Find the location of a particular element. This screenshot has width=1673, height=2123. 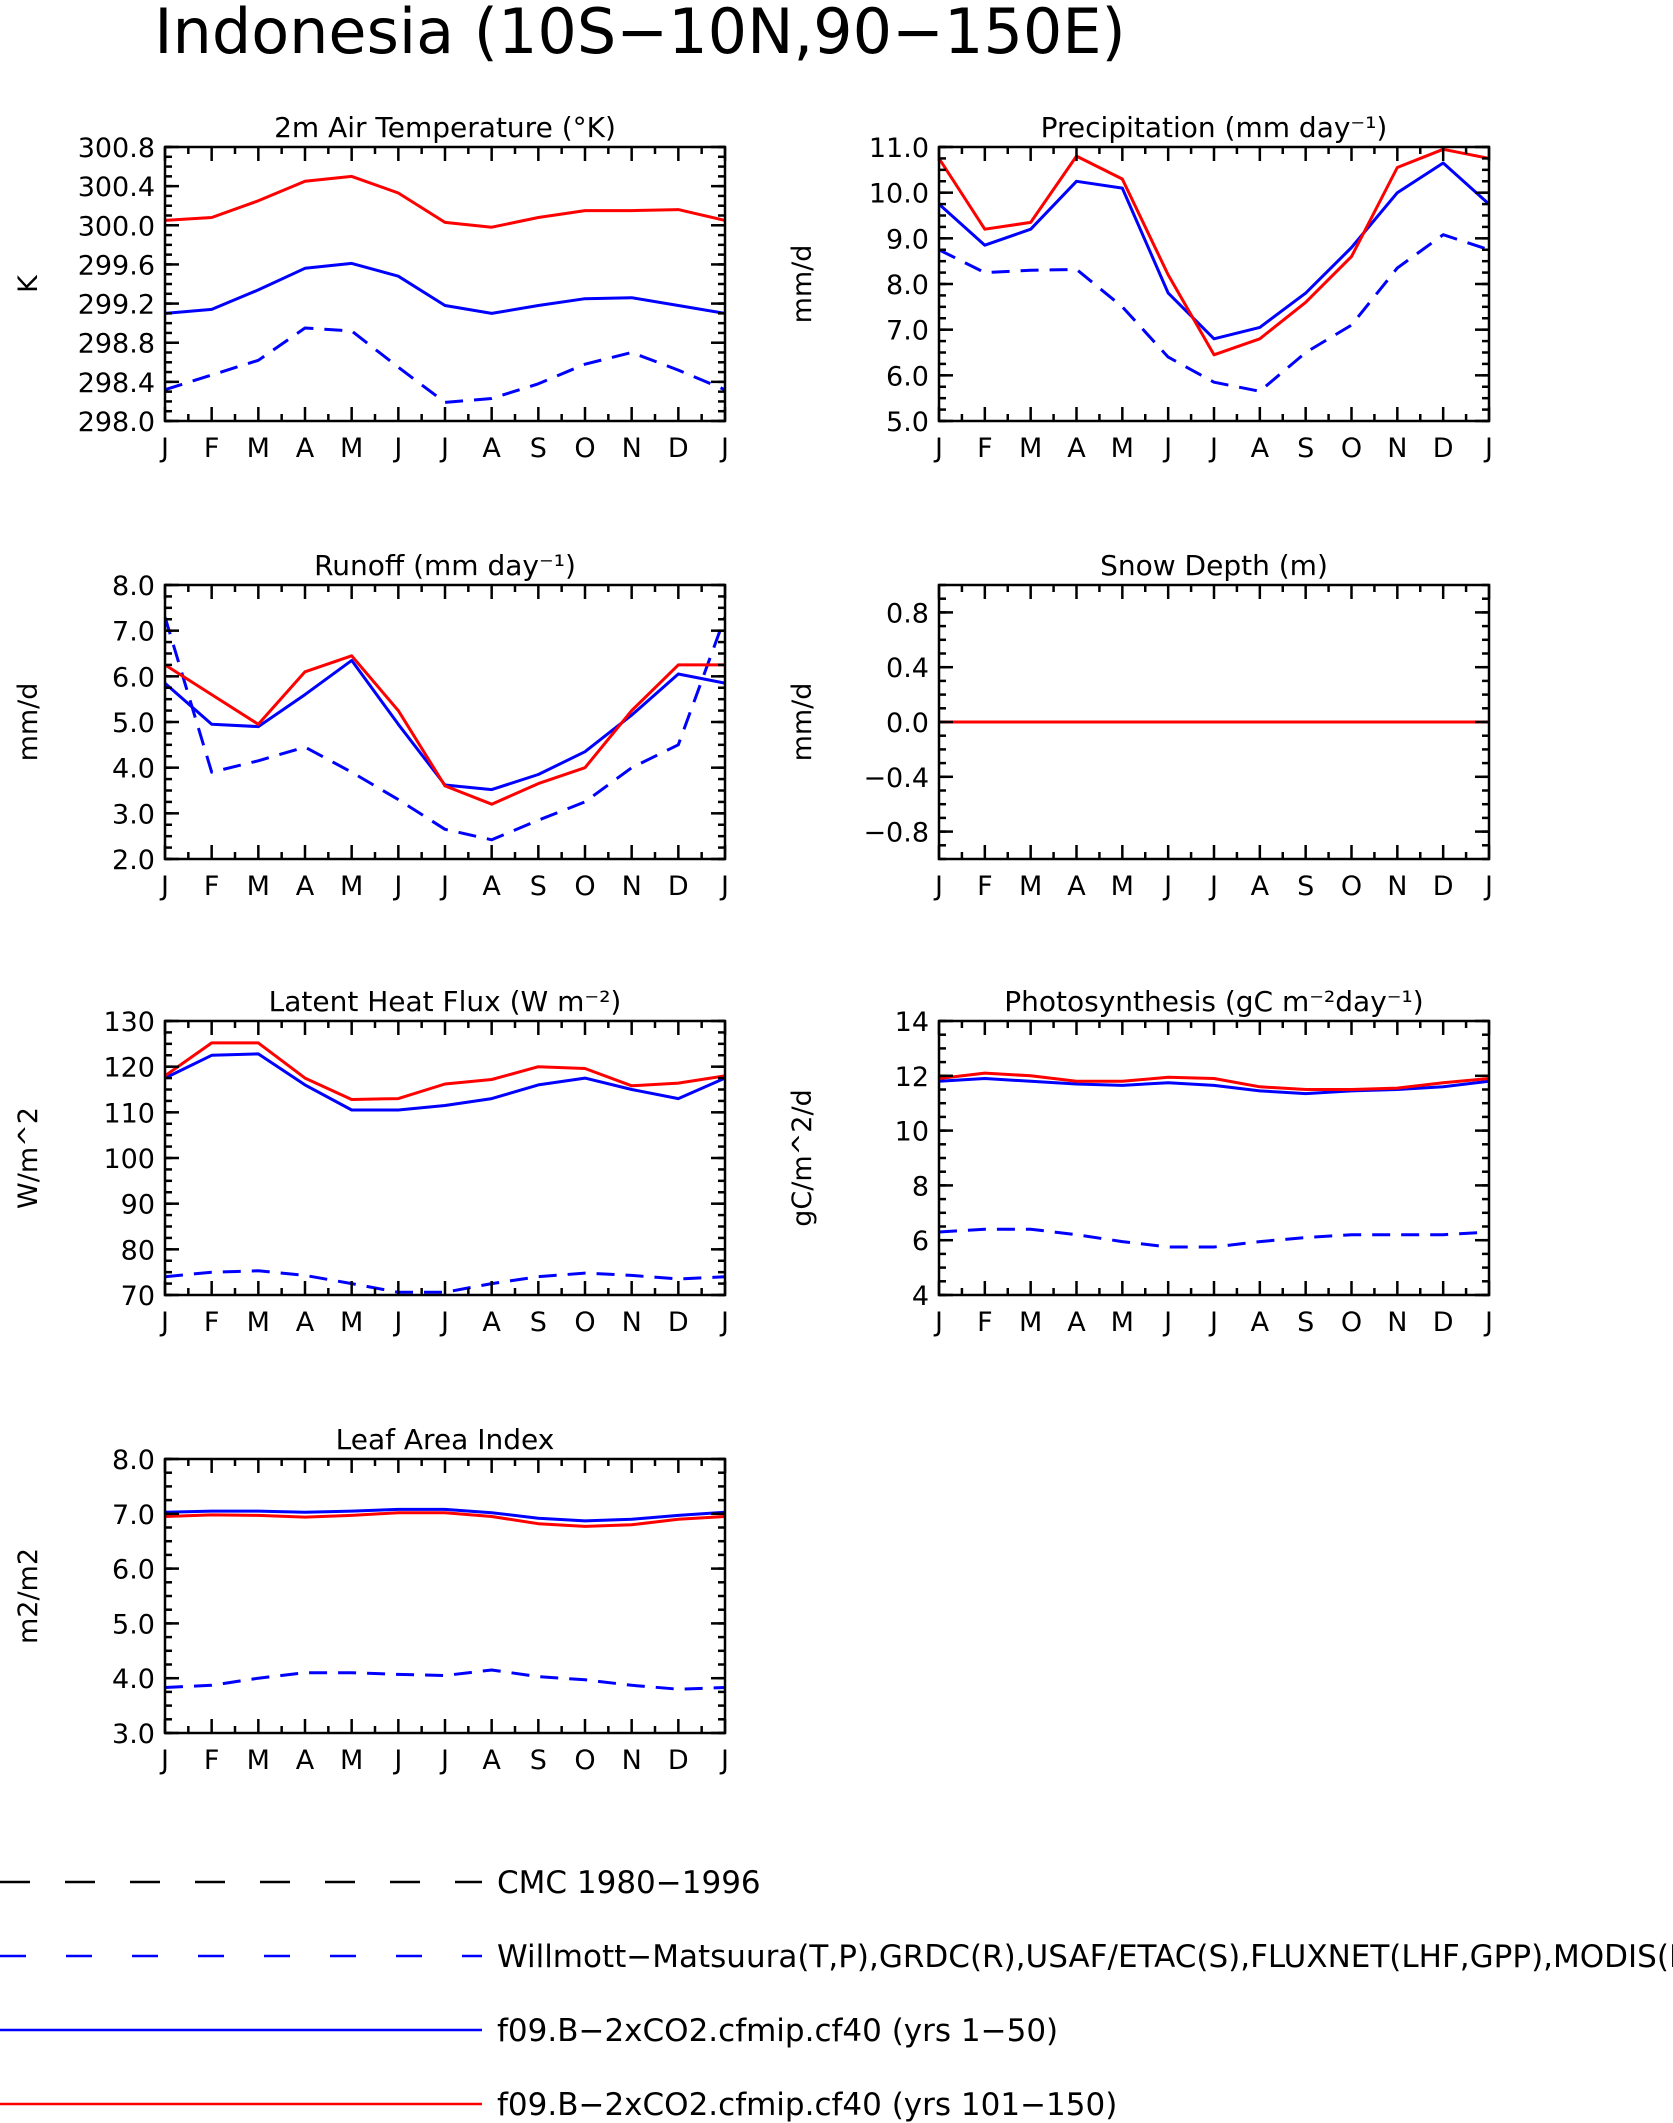

x-tick-label: D is located at coordinates (678, 1322).